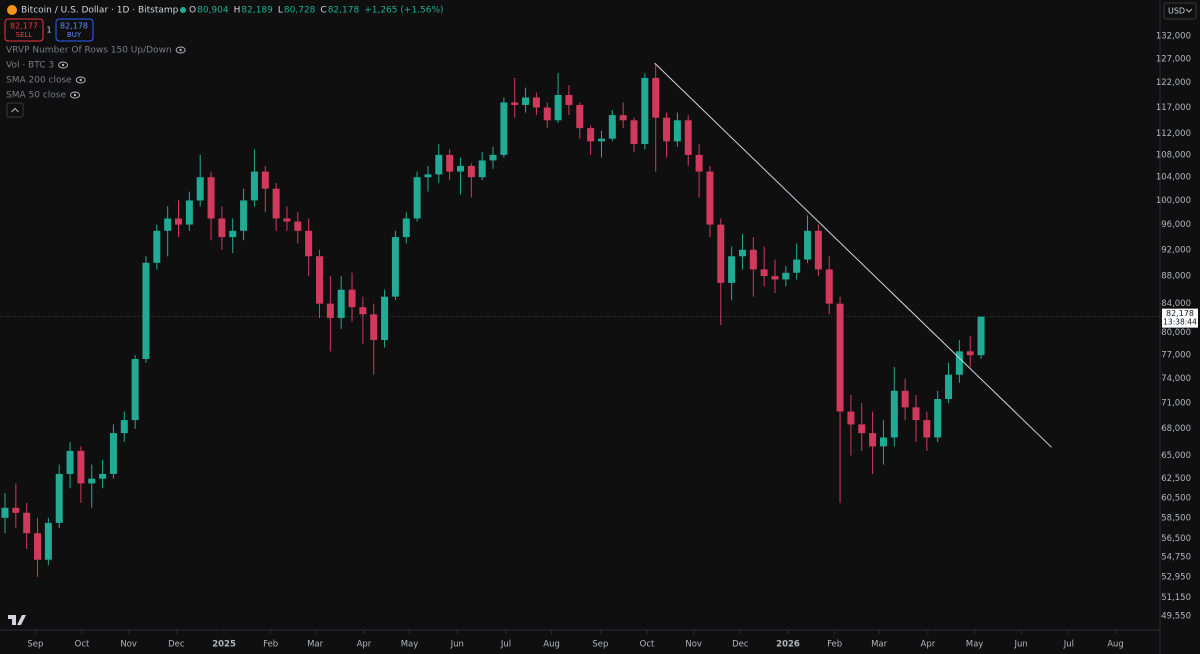 This screenshot has height=654, width=1200. Describe the element at coordinates (192, 11) in the screenshot. I see `ohlc-letter: O` at that location.